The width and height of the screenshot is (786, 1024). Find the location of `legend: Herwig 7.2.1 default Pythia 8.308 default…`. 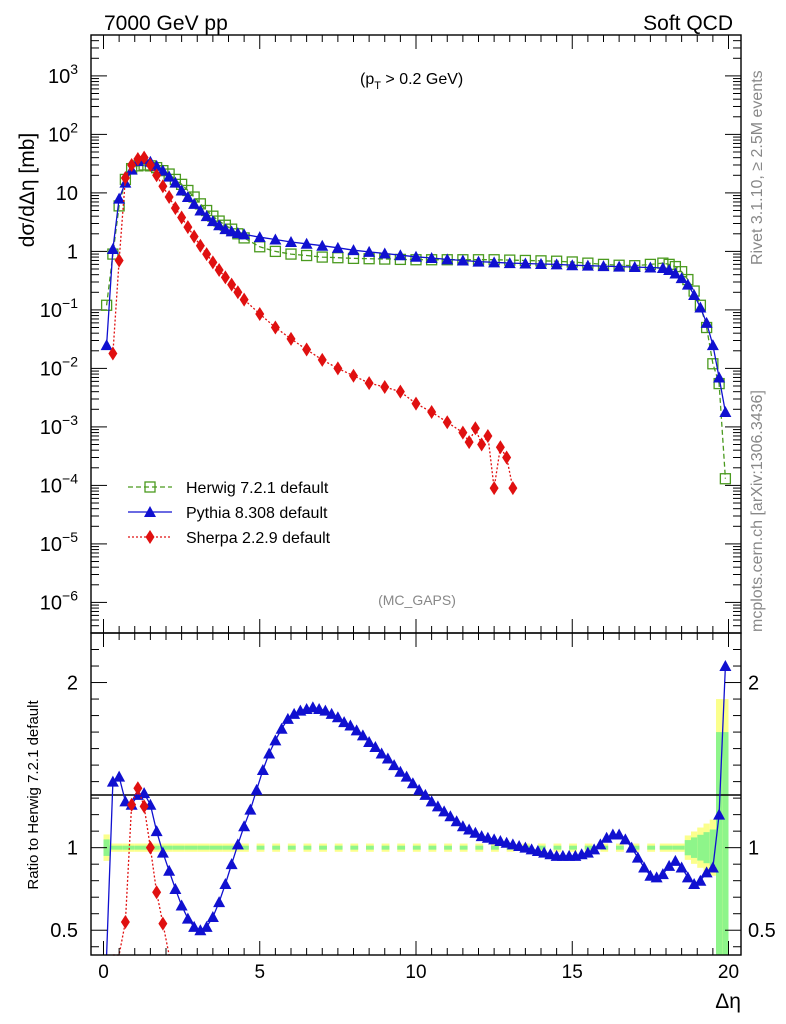

legend: Herwig 7.2.1 default Pythia 8.308 default… is located at coordinates (229, 513).